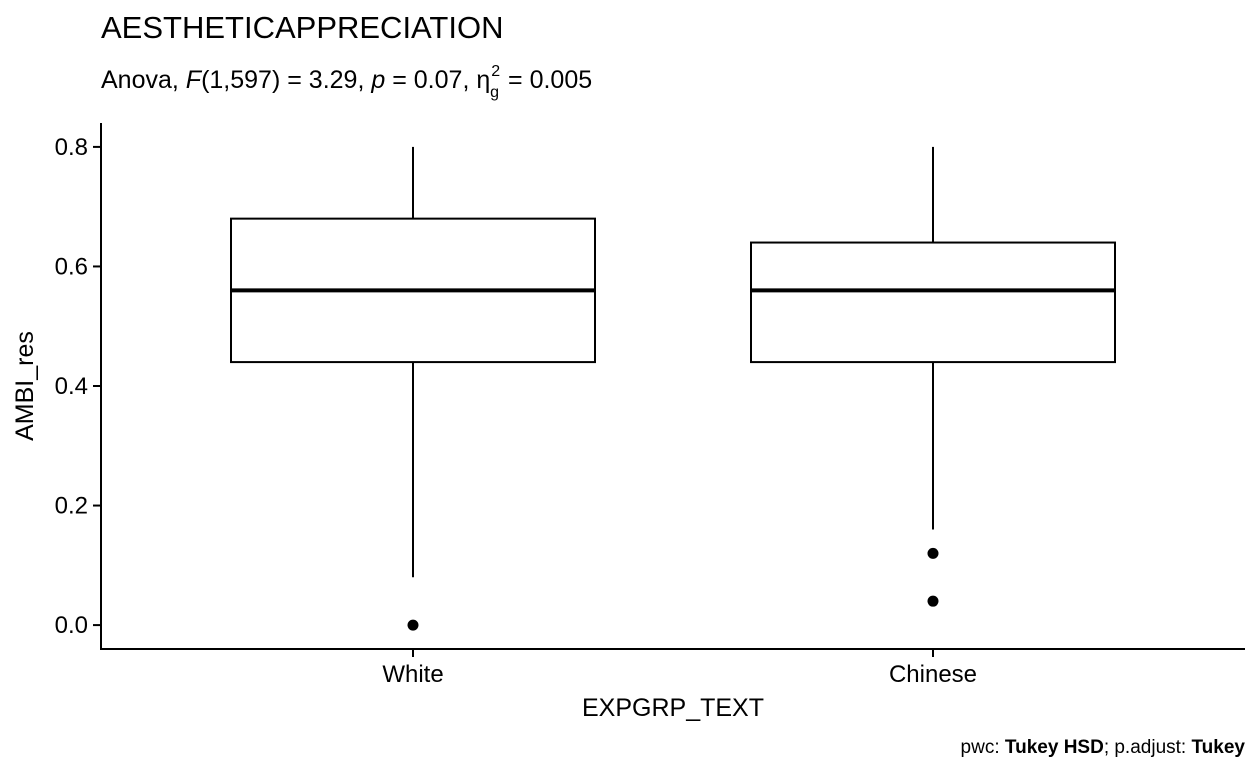  Describe the element at coordinates (333, 80) in the screenshot. I see `subtitle-stat-value: 3.29` at that location.